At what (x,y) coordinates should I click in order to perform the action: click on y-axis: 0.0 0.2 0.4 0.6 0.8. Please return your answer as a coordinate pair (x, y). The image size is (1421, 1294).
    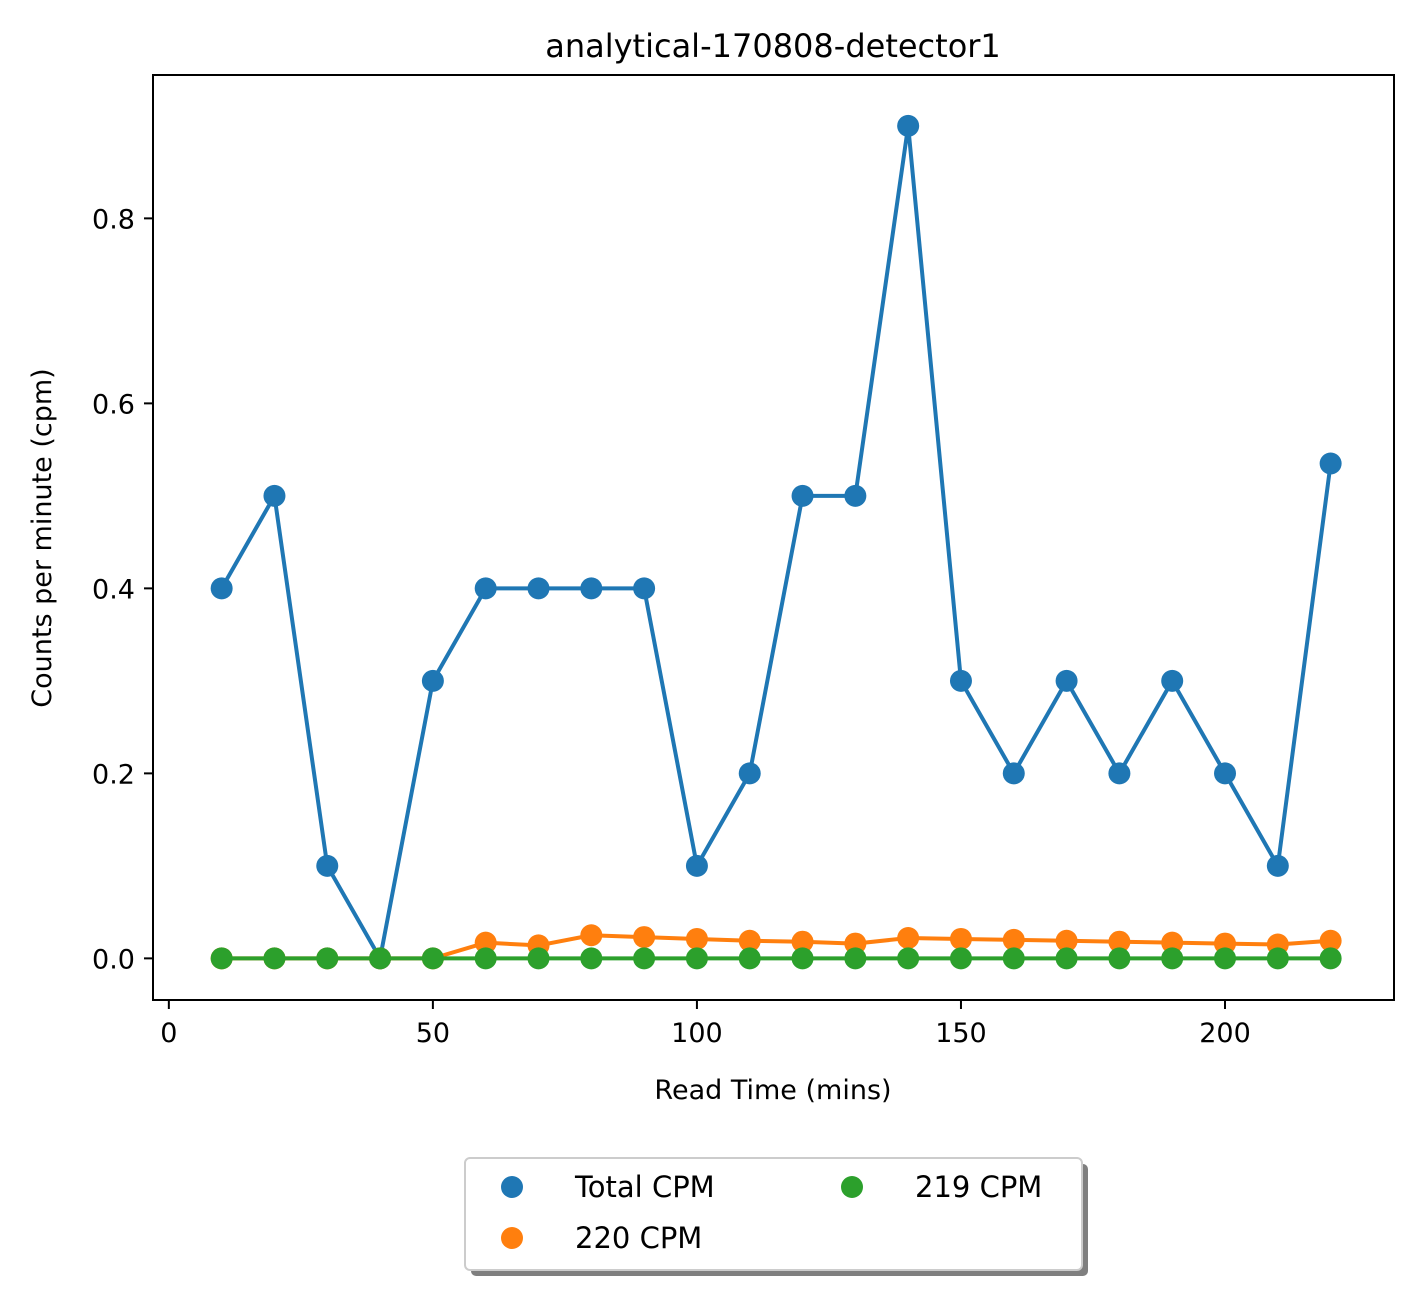
    Looking at the image, I should click on (122, 589).